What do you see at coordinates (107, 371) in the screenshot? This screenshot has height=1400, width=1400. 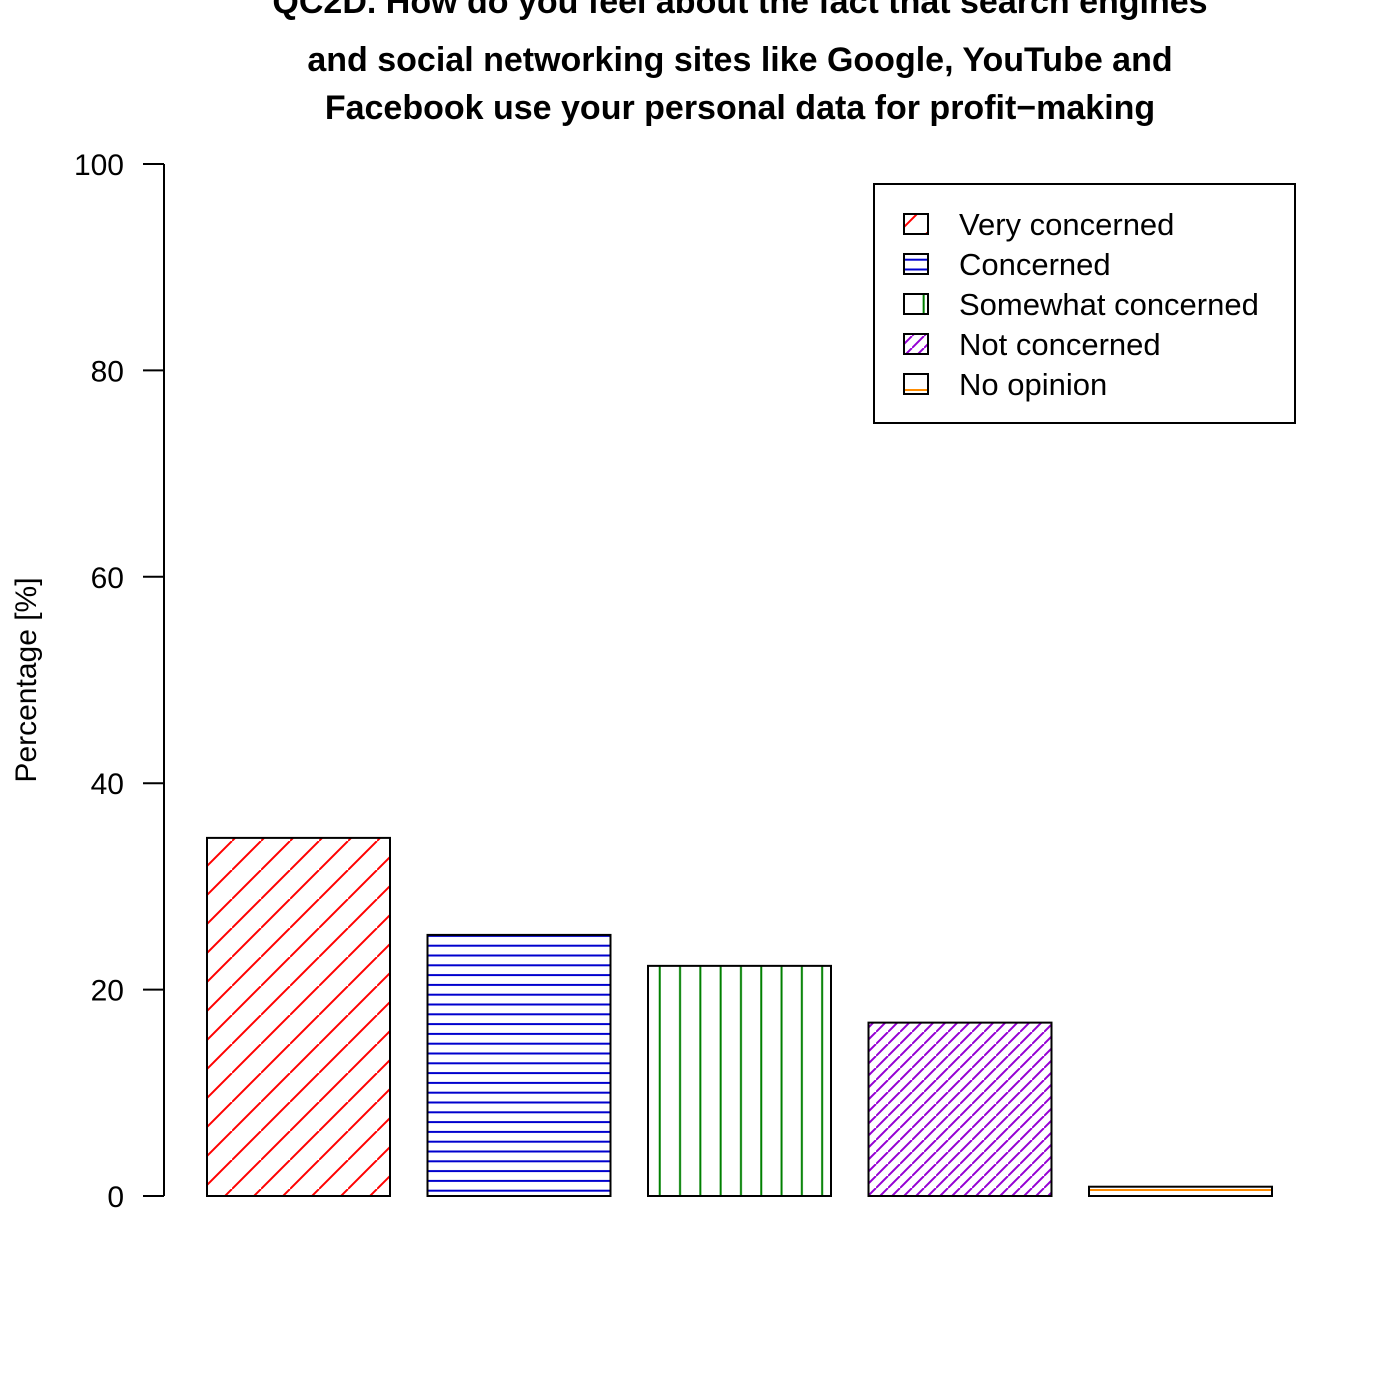 I see `y-tick-label: 80` at bounding box center [107, 371].